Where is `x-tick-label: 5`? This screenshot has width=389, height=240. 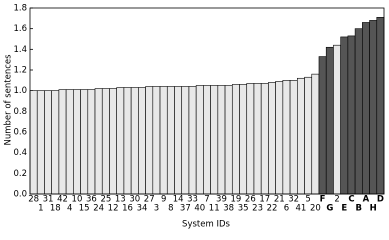
x-tick-label: 5 is located at coordinates (307, 200).